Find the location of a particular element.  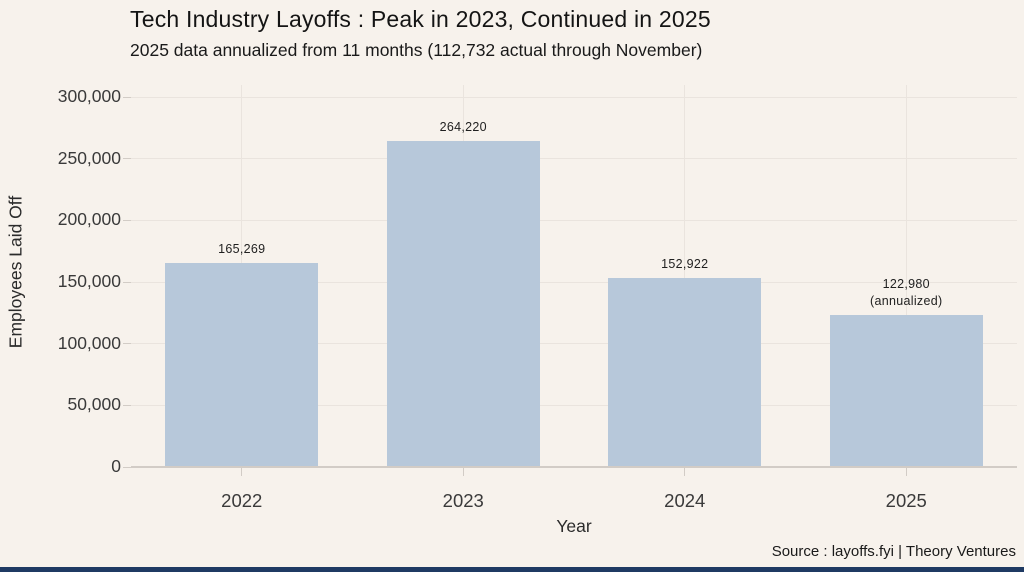

bar-value-label-line: 264,220 is located at coordinates (463, 127).